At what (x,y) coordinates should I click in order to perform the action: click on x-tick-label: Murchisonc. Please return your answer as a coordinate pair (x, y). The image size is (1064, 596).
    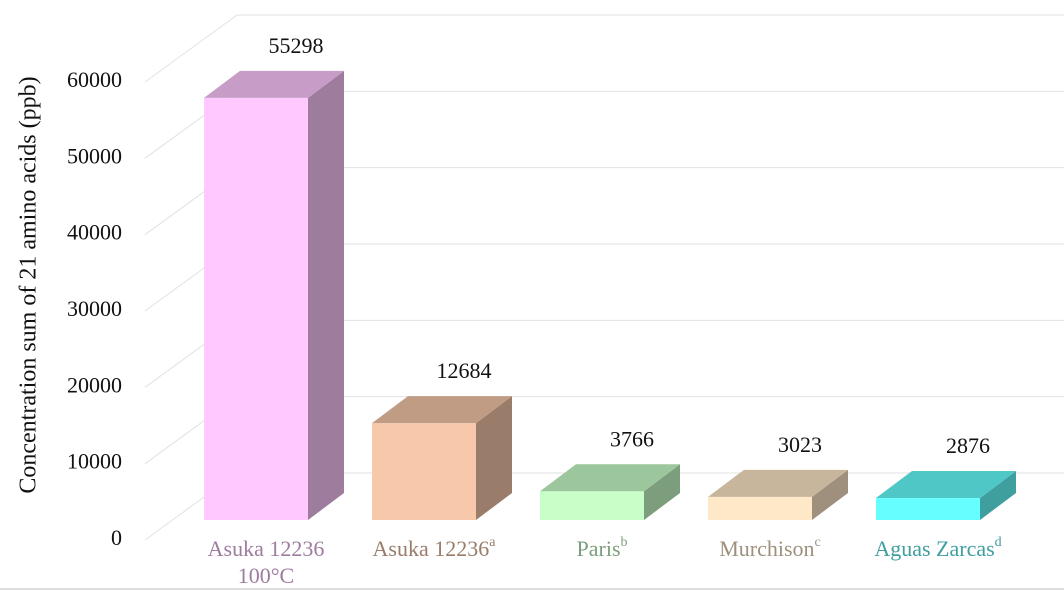
    Looking at the image, I should click on (770, 548).